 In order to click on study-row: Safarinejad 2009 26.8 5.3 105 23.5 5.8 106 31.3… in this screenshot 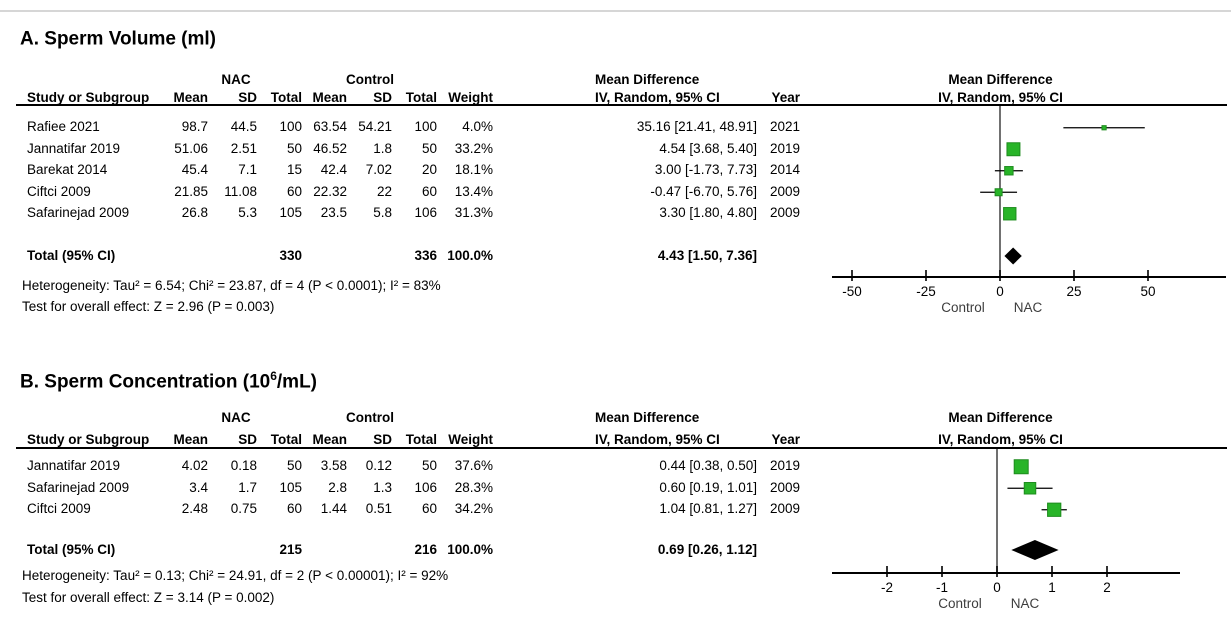, I will do `click(615, 212)`.